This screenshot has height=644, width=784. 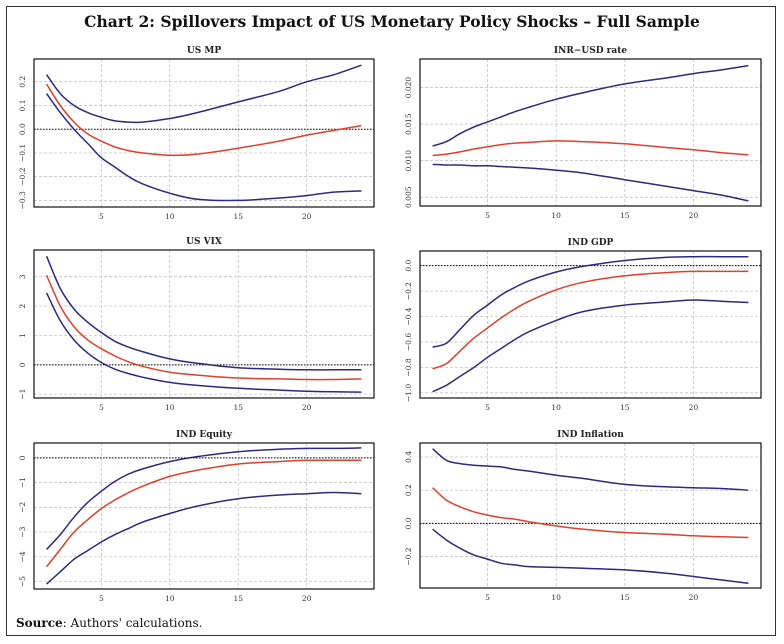 I want to click on source-text: : Authors' calculations., so click(x=132, y=623).